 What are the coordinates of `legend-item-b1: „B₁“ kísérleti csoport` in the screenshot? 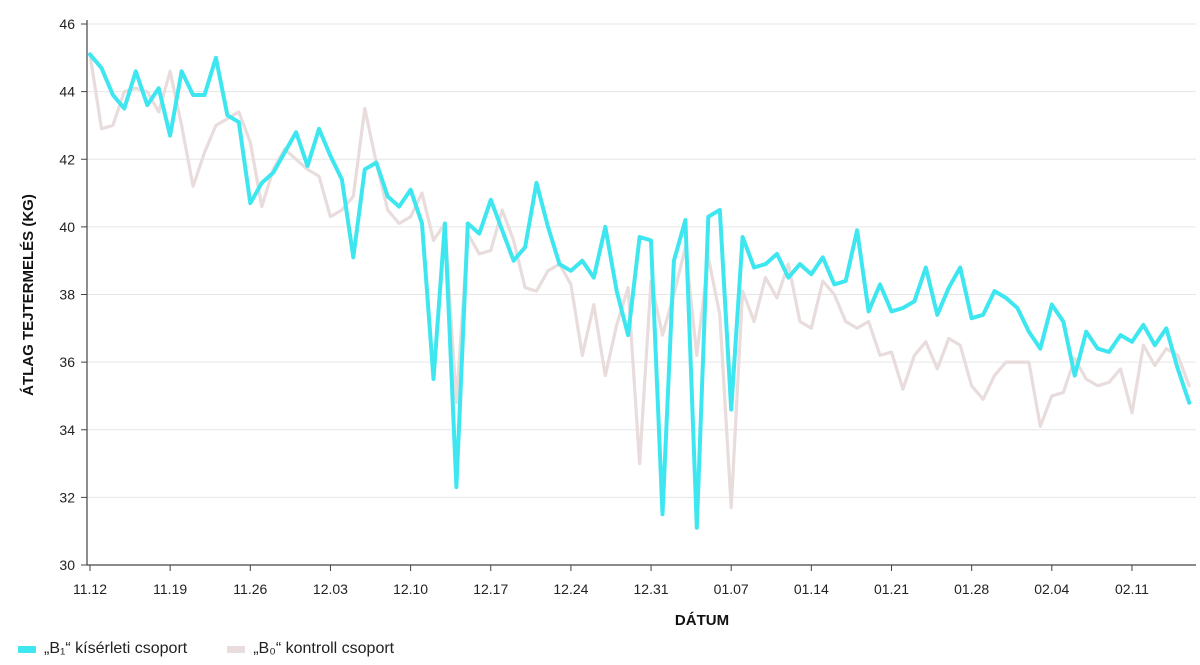 It's located at (102, 649).